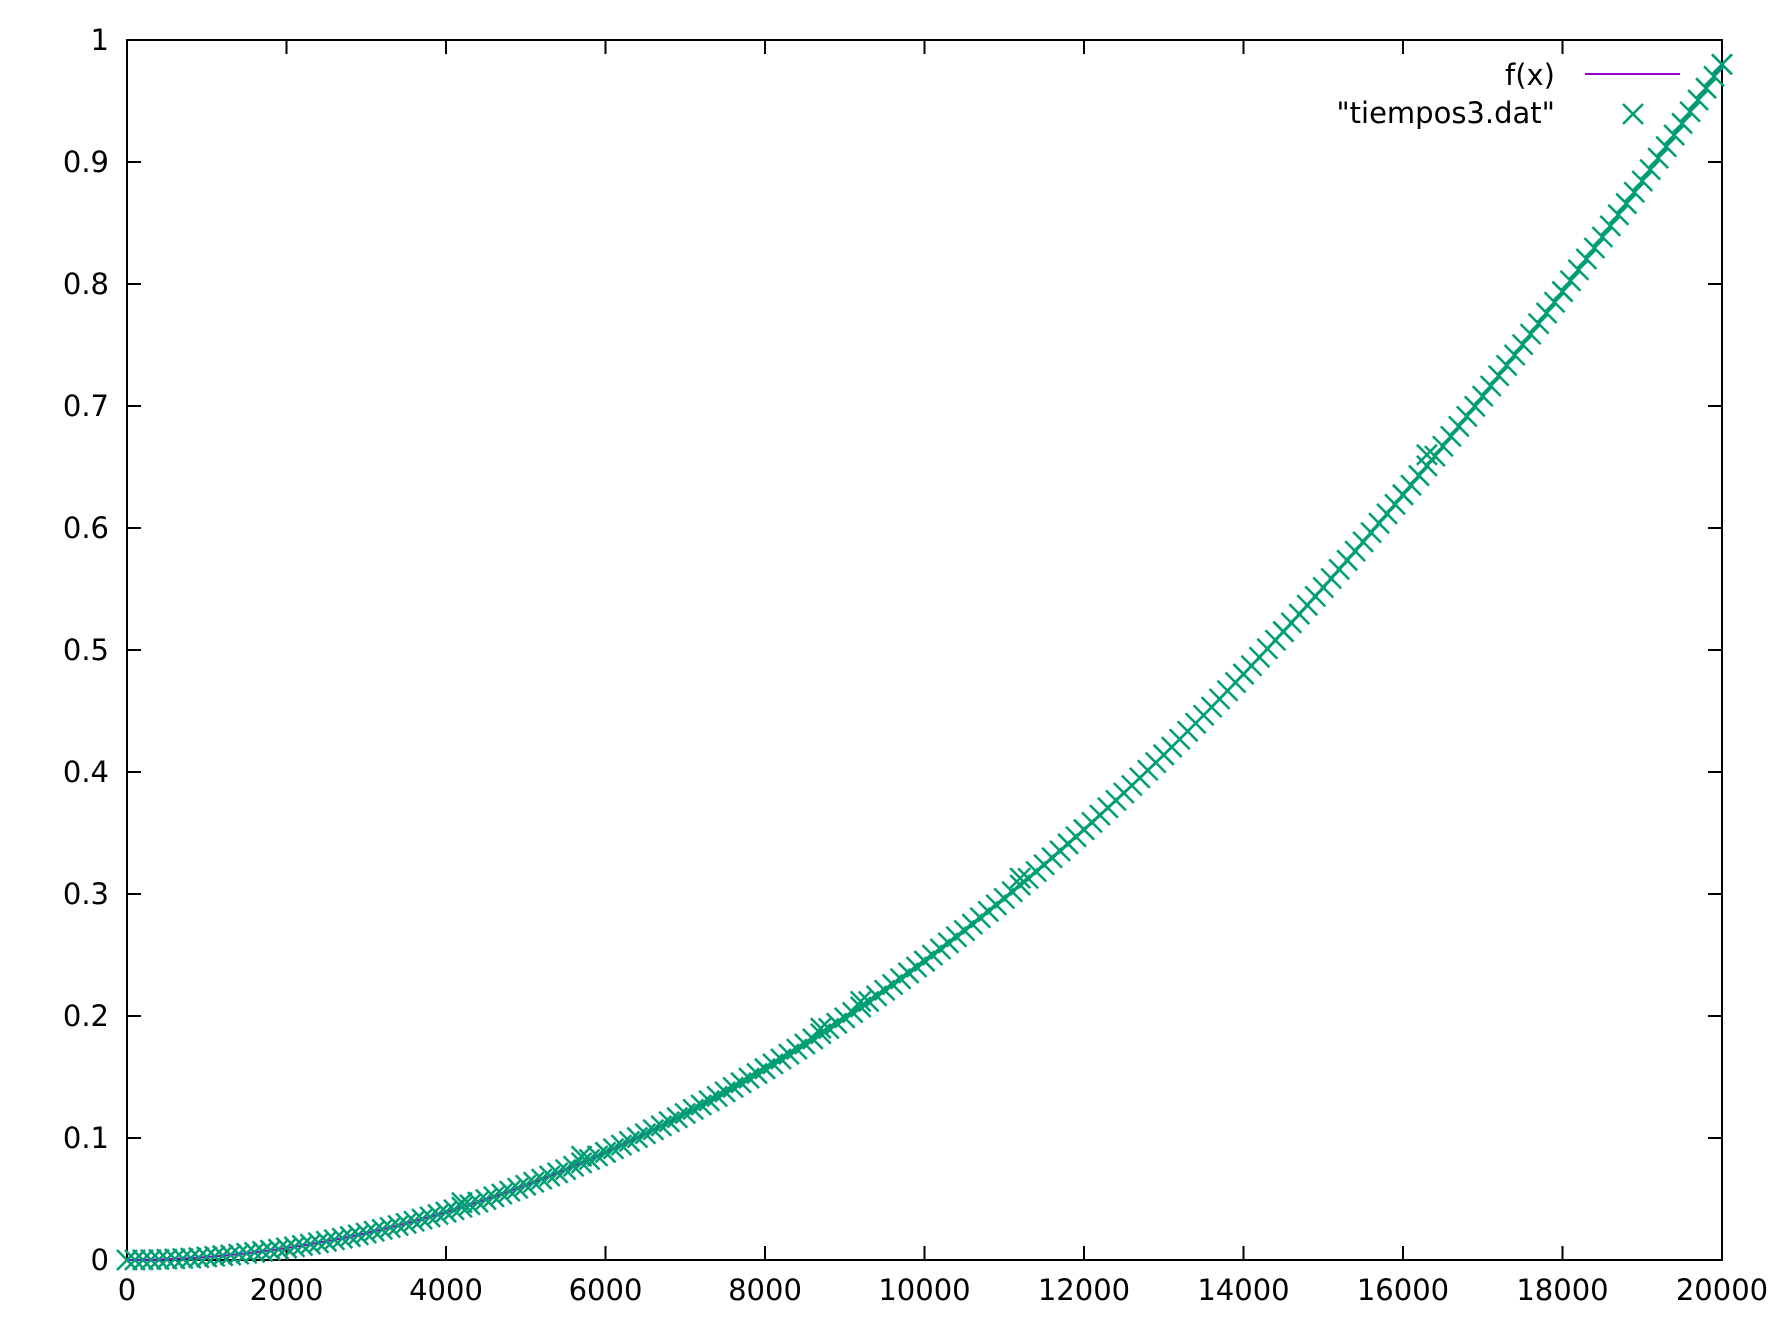 This screenshot has height=1334, width=1778. I want to click on y-tick-label: 0.4, so click(86, 772).